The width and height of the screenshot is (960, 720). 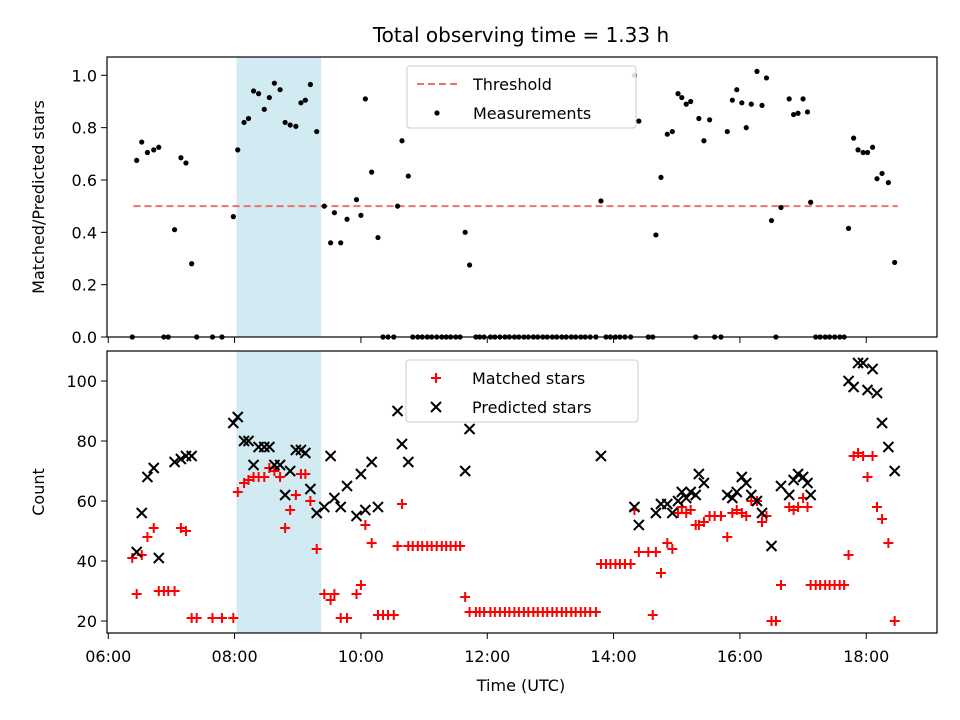 What do you see at coordinates (528, 378) in the screenshot?
I see `legend-label: Matched stars` at bounding box center [528, 378].